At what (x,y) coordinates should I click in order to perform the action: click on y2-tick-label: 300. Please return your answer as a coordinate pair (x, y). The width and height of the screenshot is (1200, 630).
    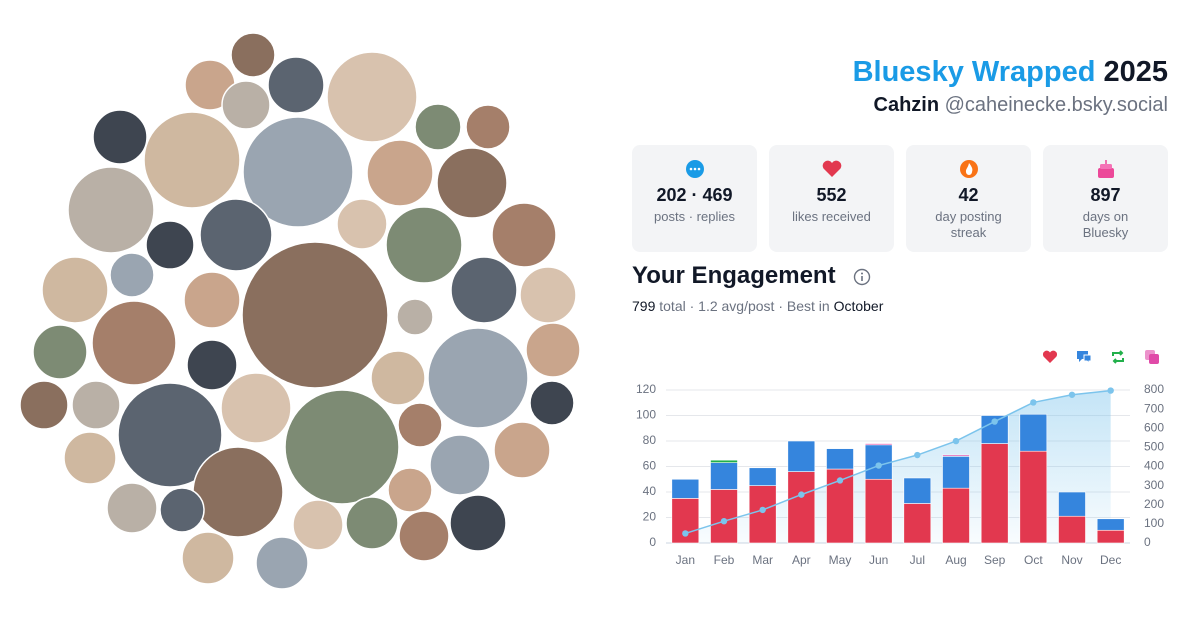
    Looking at the image, I should click on (1154, 485).